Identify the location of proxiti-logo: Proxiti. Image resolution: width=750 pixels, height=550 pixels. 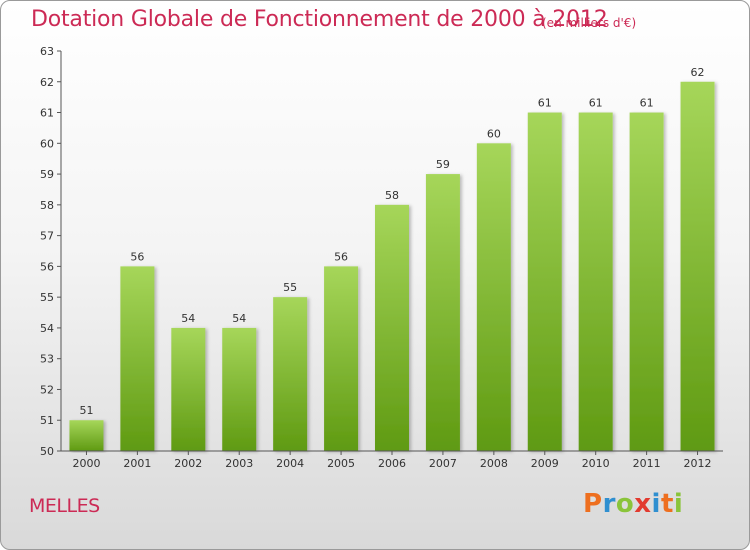
(633, 504).